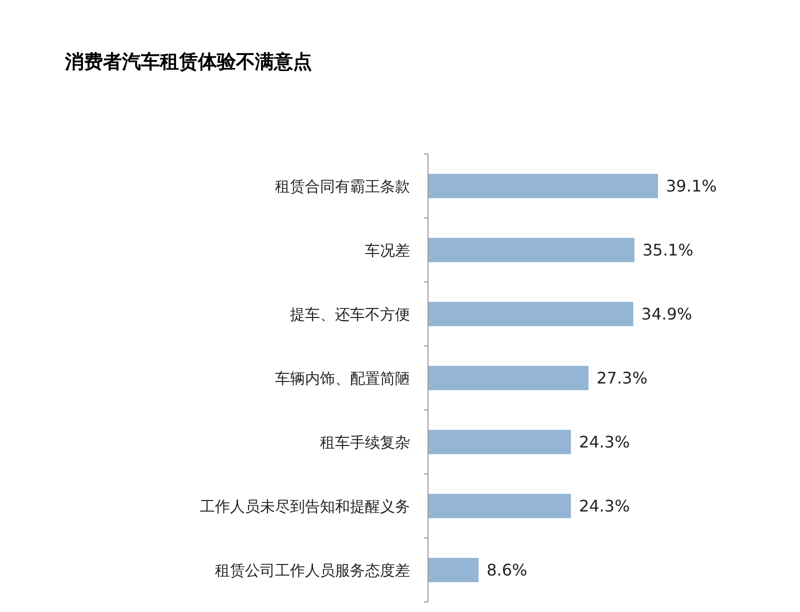  I want to click on data-label: 8.6%, so click(507, 570).